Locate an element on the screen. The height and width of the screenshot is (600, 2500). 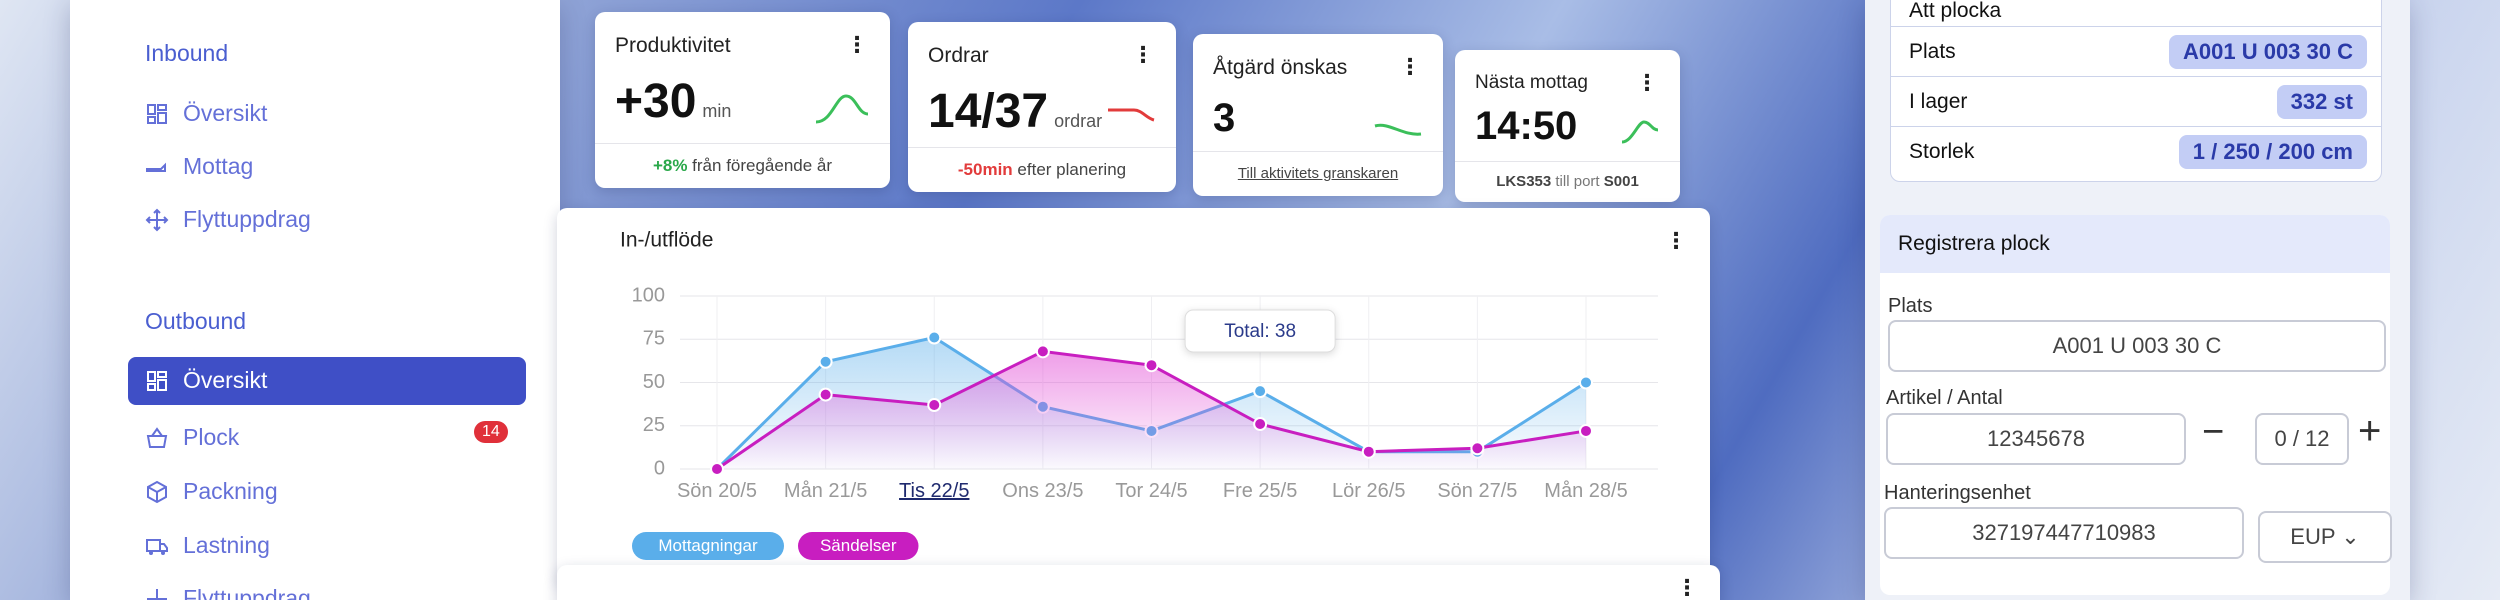
count-field: 0 / 12 is located at coordinates (2302, 439).